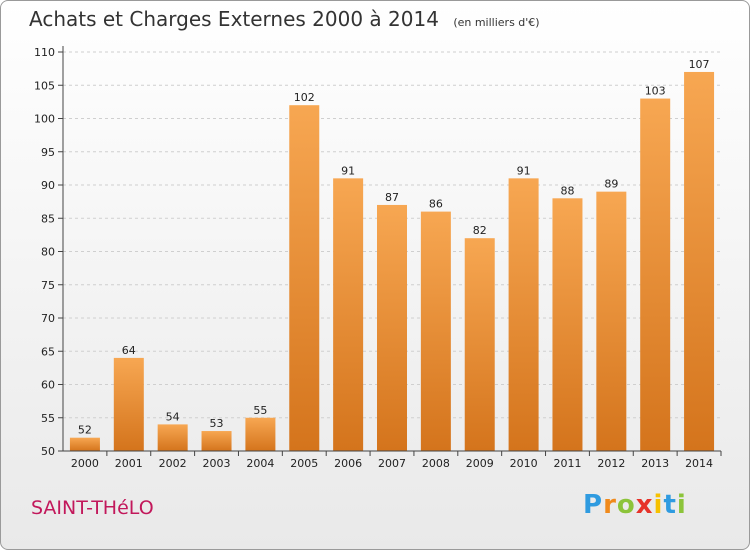 Image resolution: width=750 pixels, height=550 pixels. What do you see at coordinates (348, 463) in the screenshot?
I see `x-tick-label: 2006` at bounding box center [348, 463].